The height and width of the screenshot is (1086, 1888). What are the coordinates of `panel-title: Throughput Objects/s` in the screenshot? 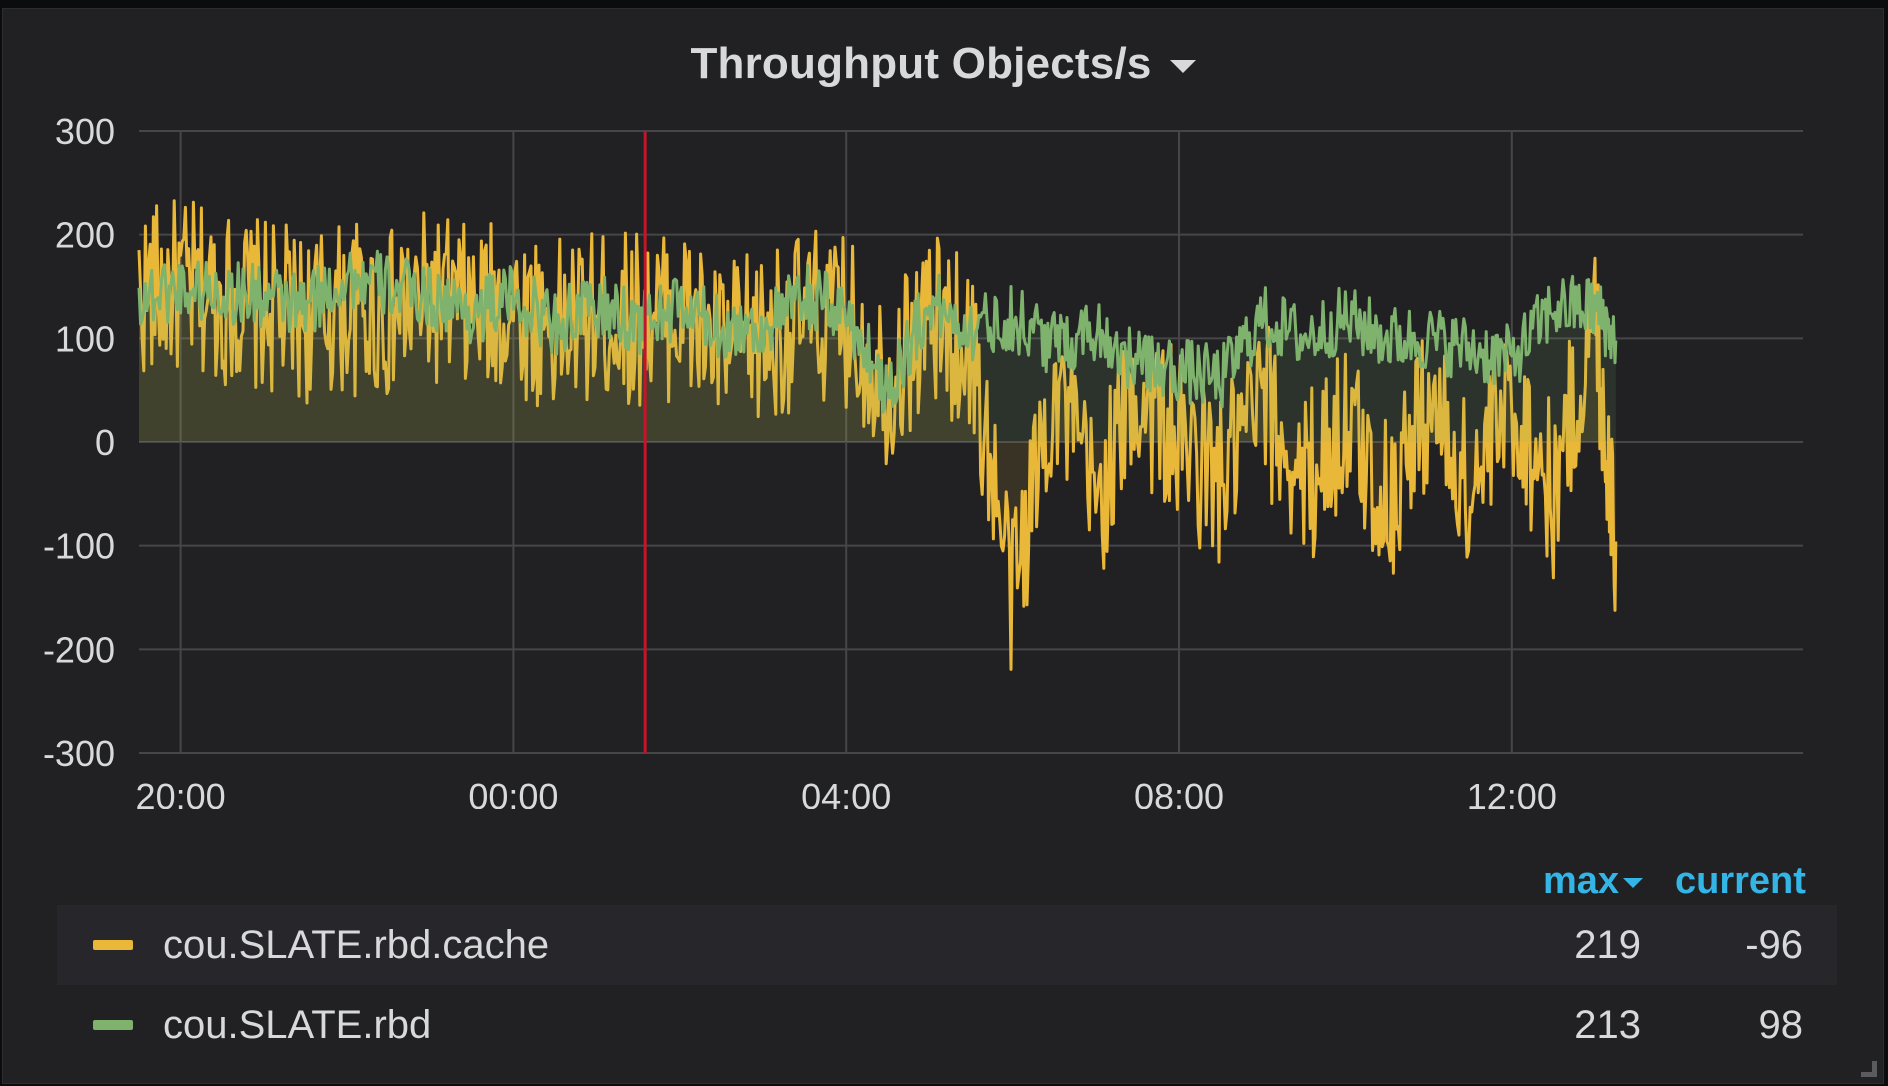 It's located at (921, 63).